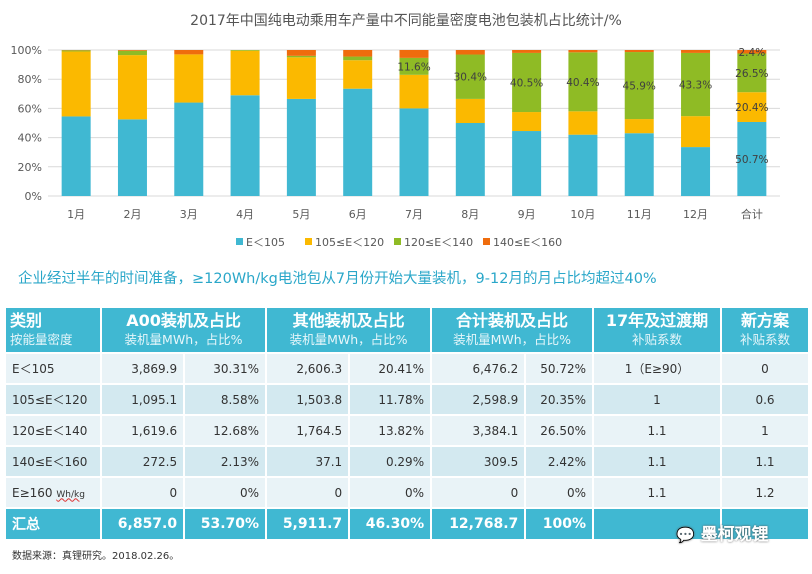 The height and width of the screenshot is (574, 812). I want to click on data-label: 11.6%, so click(413, 67).